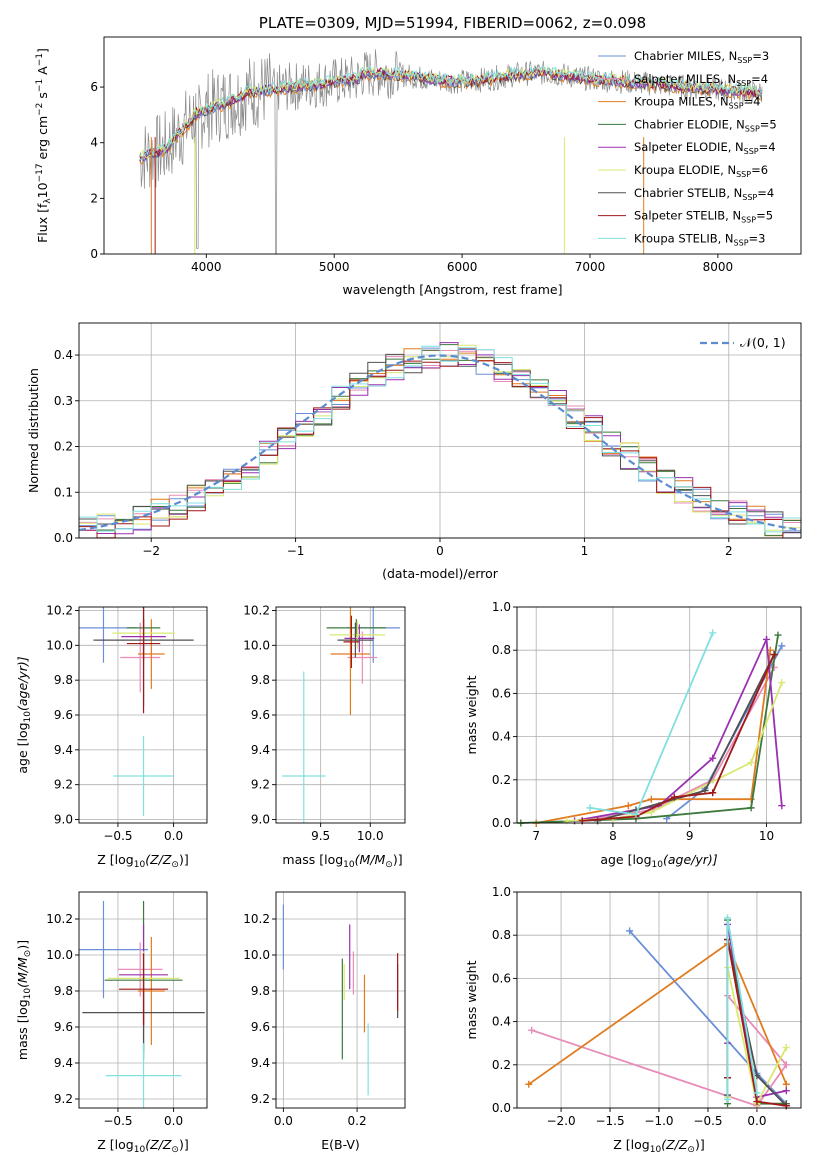  Describe the element at coordinates (63, 820) in the screenshot. I see `y-tick-label: 9.0` at that location.